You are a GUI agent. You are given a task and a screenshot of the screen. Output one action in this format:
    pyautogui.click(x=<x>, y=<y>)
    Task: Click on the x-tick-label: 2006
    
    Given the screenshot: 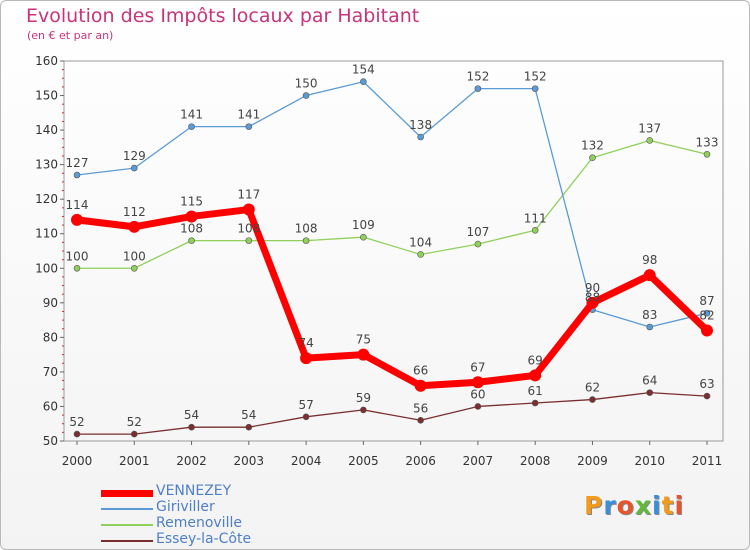 What is the action you would take?
    pyautogui.click(x=420, y=461)
    